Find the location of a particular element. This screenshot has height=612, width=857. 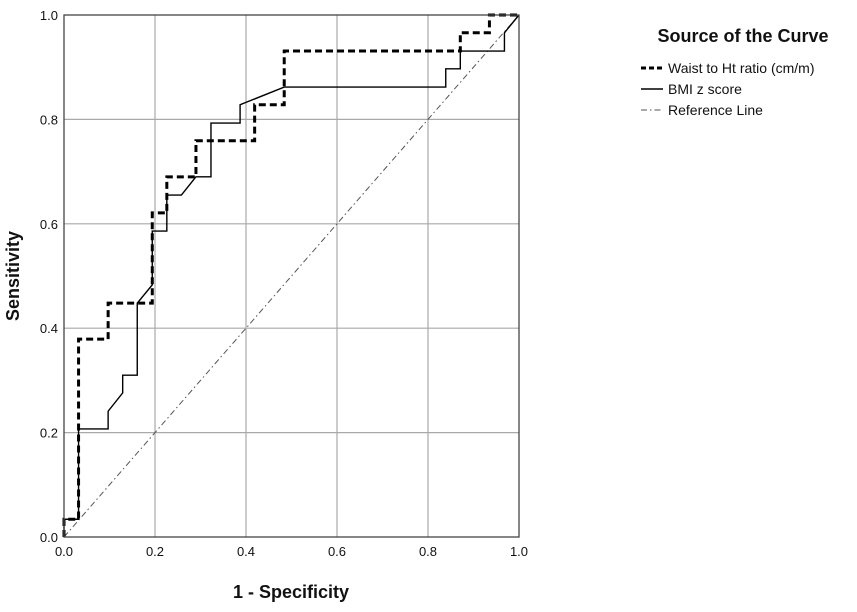

legend-title: Source of the Curve is located at coordinates (742, 36).